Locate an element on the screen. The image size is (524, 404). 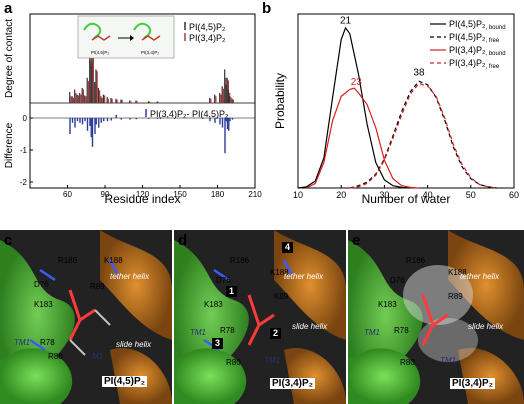
xtick-label-a-3: 150 is located at coordinates (180, 194).